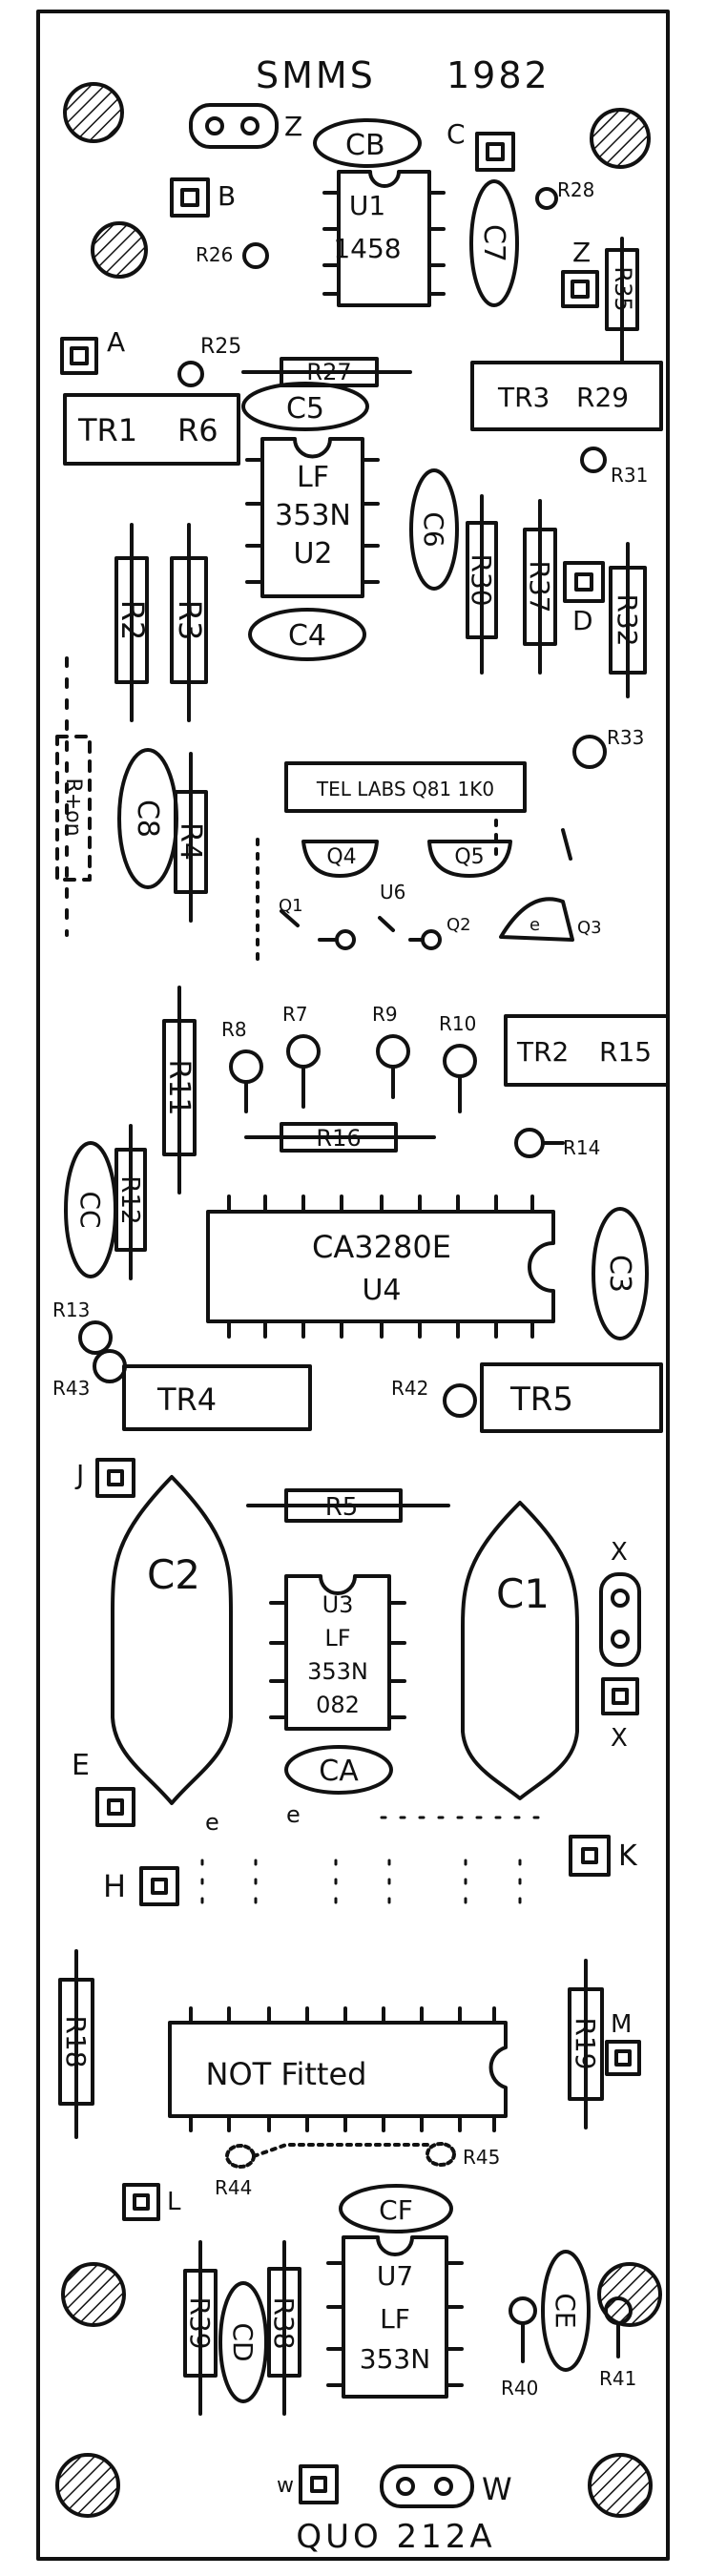 The image size is (706, 2576). What do you see at coordinates (328, 372) in the screenshot?
I see `res-label-r27: R27` at bounding box center [328, 372].